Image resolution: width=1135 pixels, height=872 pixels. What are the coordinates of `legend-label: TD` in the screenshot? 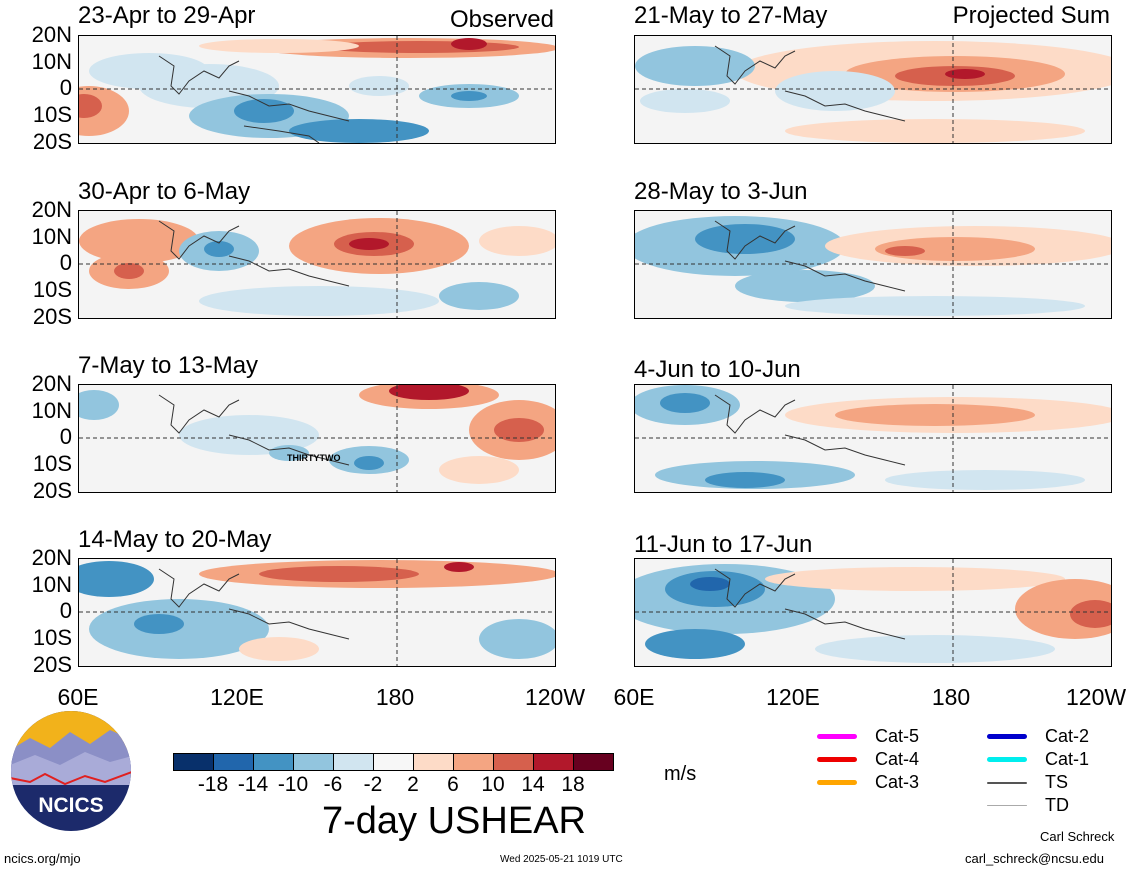 It's located at (1057, 805).